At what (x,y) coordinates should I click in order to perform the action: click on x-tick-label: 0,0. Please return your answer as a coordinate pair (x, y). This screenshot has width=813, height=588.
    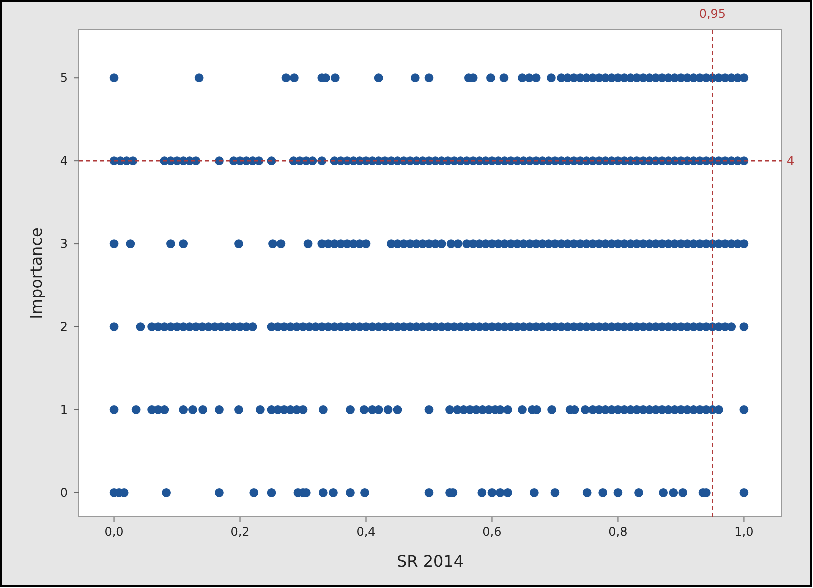
    Looking at the image, I should click on (114, 532).